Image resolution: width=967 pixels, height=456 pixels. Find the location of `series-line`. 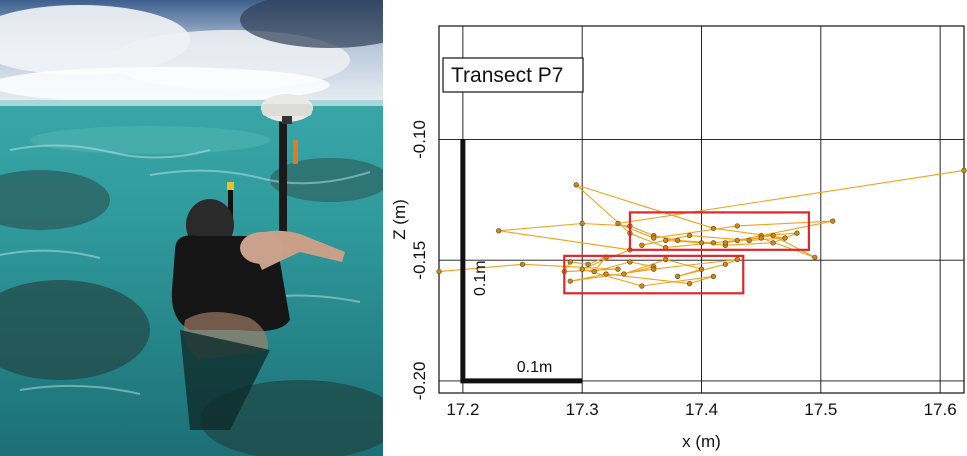

series-line is located at coordinates (701, 228).